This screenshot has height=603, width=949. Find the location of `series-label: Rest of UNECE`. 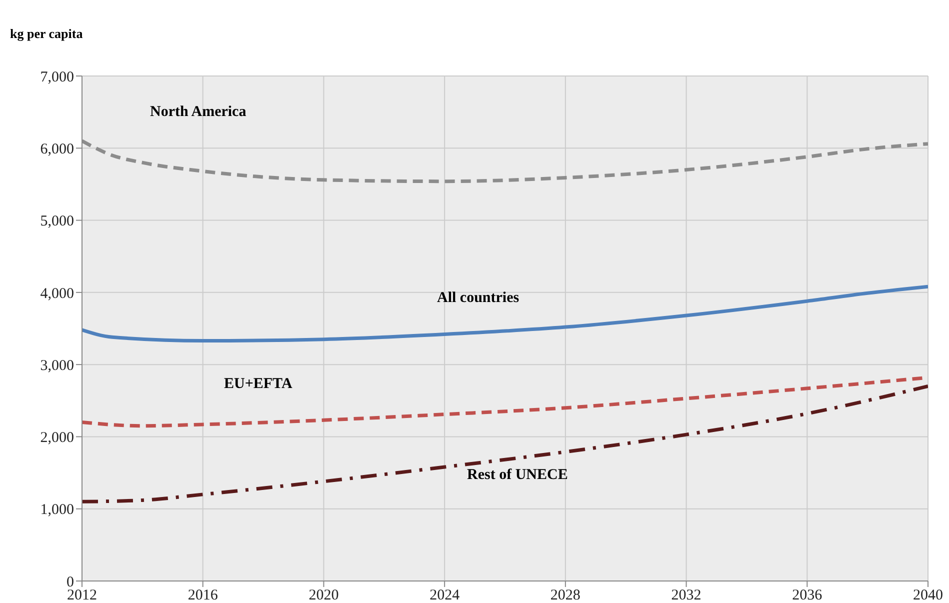

series-label: Rest of UNECE is located at coordinates (517, 475).